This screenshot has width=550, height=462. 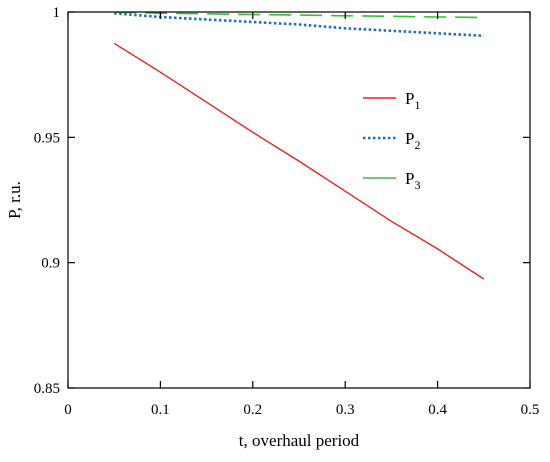 What do you see at coordinates (68, 410) in the screenshot?
I see `x-tick-label: 0` at bounding box center [68, 410].